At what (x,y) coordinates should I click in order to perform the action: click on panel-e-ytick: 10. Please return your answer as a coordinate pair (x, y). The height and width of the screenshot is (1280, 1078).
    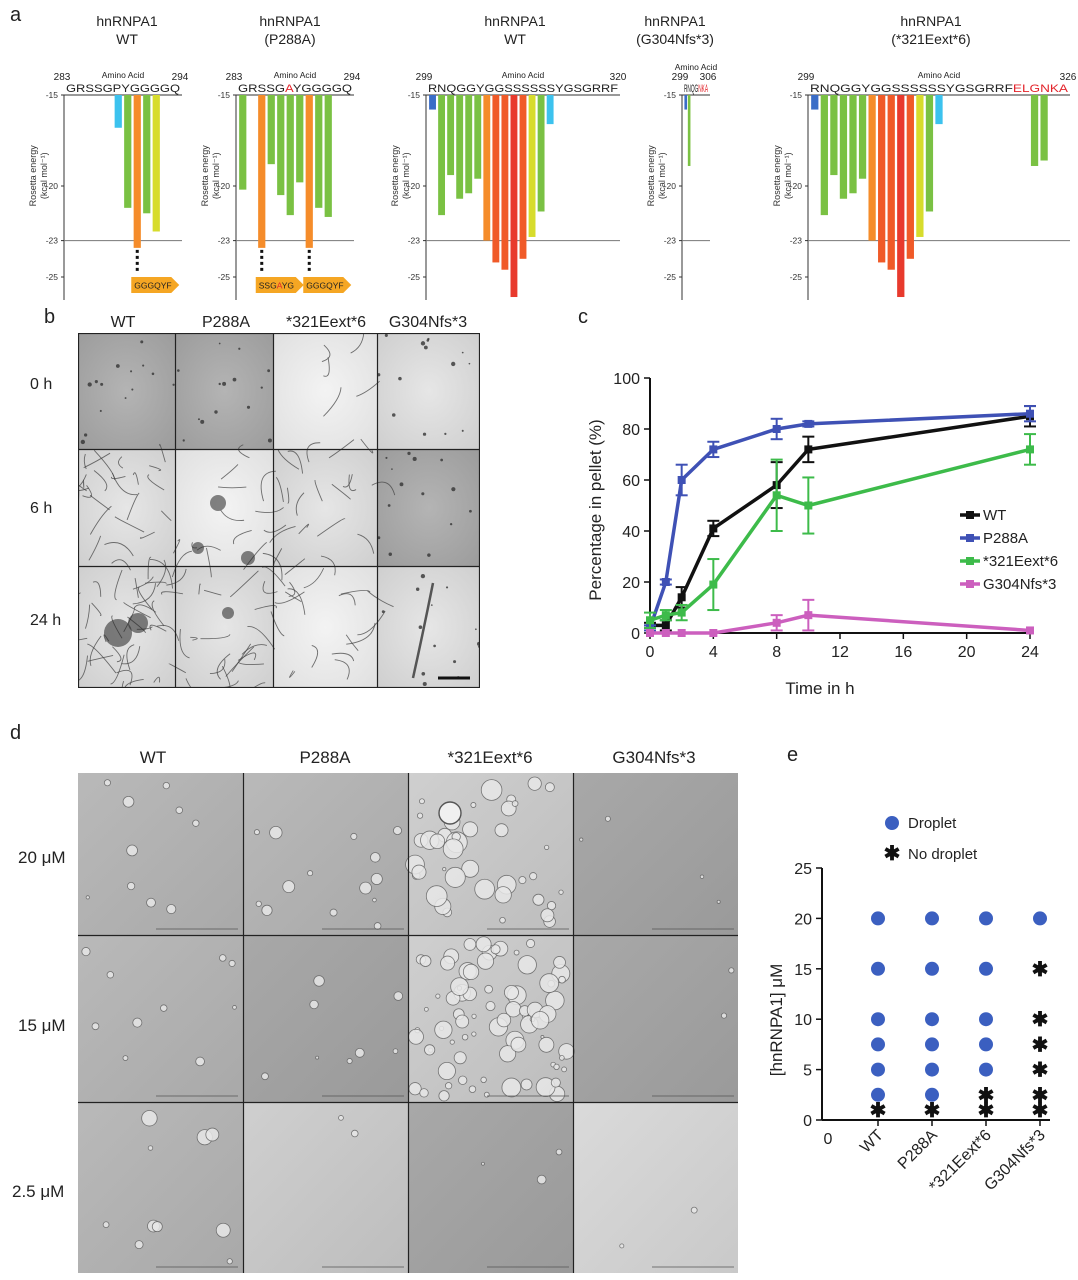
    Looking at the image, I should click on (803, 1020).